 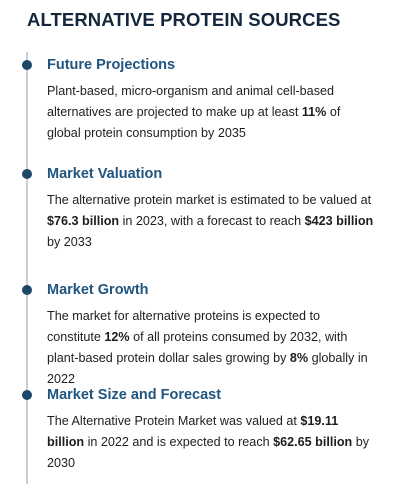 What do you see at coordinates (179, 442) in the screenshot?
I see `body-text: in 2022 and is expected to reach` at bounding box center [179, 442].